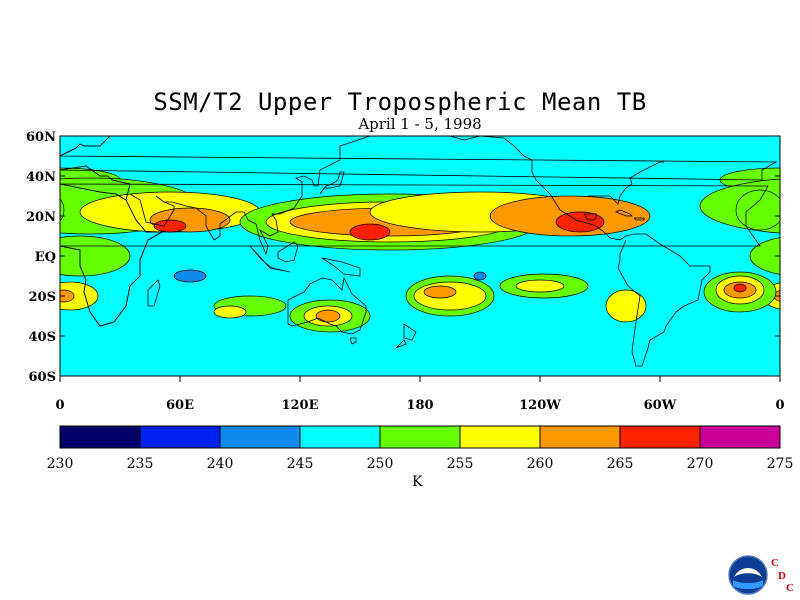 The image size is (800, 600). What do you see at coordinates (420, 394) in the screenshot?
I see `longitude-axis: 0 60E 120E 180 120W 60W 0` at bounding box center [420, 394].